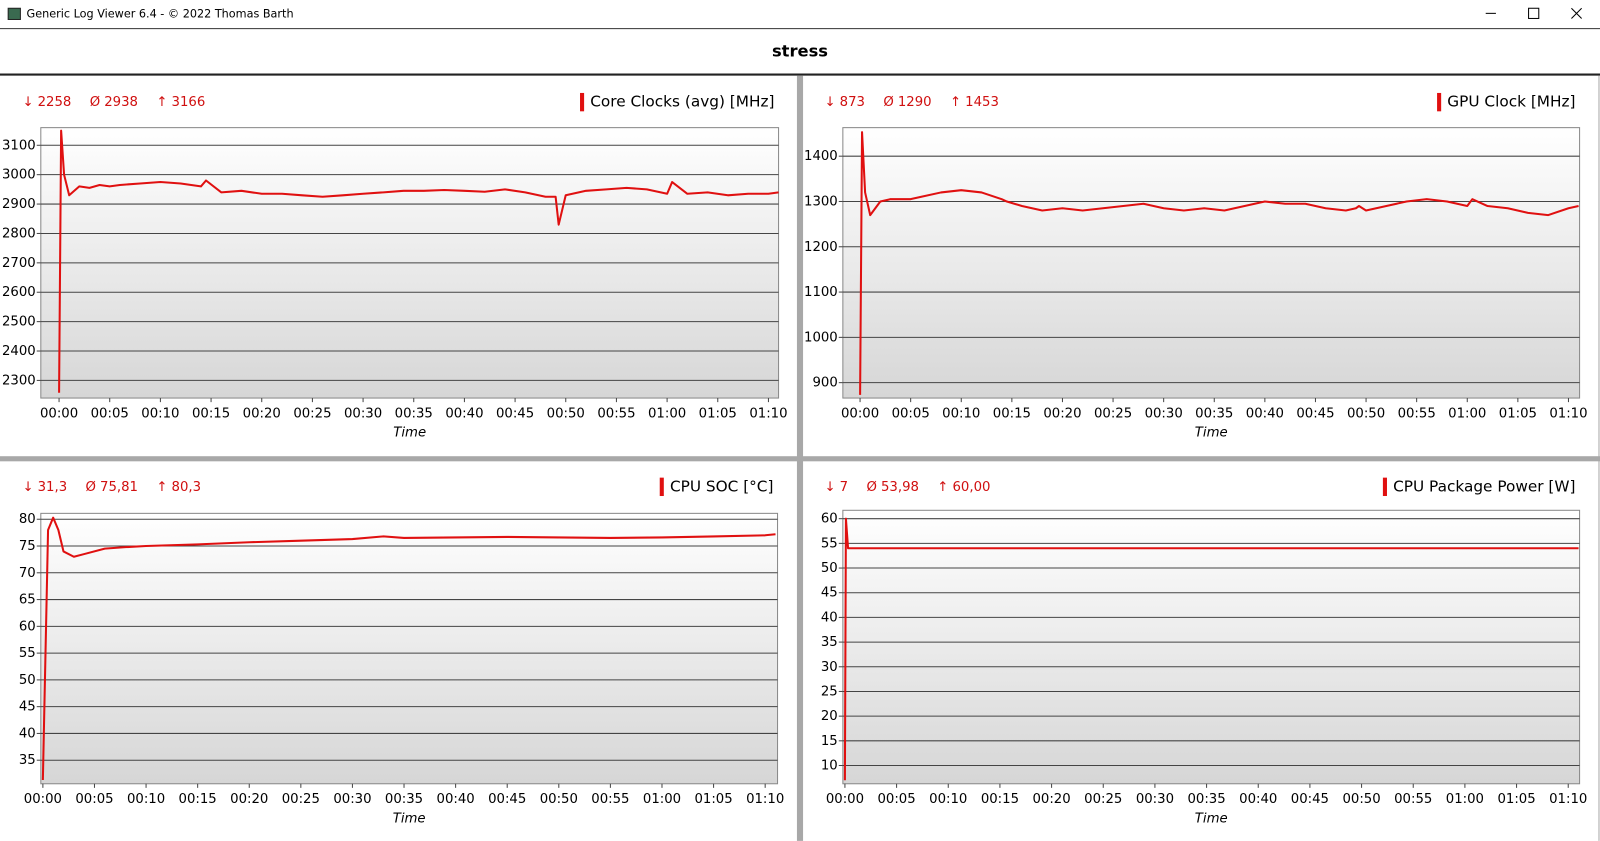 The height and width of the screenshot is (841, 1600). What do you see at coordinates (187, 487) in the screenshot?
I see `stat-value: 80,3` at bounding box center [187, 487].